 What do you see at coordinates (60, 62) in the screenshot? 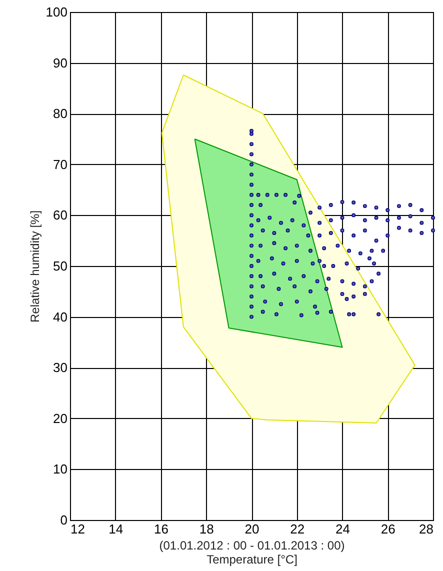
I see `y-tick-label: 90` at bounding box center [60, 62].